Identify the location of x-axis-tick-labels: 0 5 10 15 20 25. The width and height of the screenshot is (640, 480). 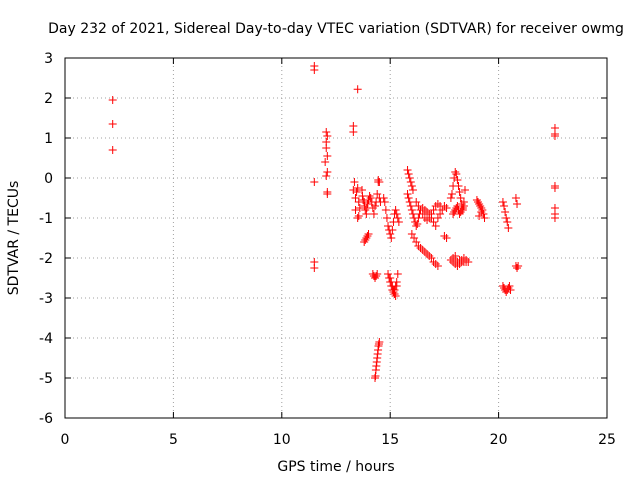
(338, 440).